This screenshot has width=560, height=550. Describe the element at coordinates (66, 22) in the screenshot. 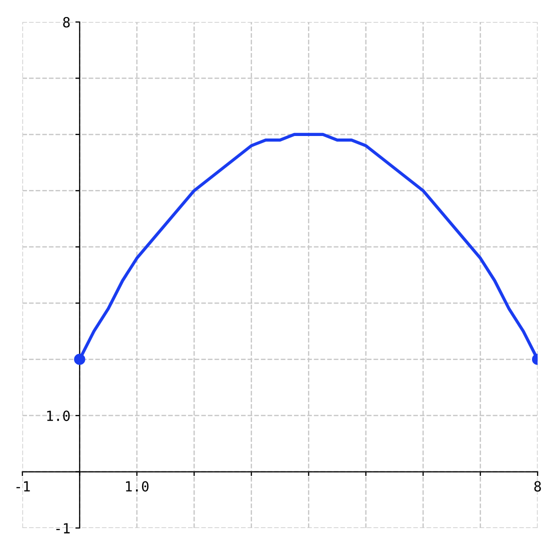

I see `y-tick-label: 8` at that location.